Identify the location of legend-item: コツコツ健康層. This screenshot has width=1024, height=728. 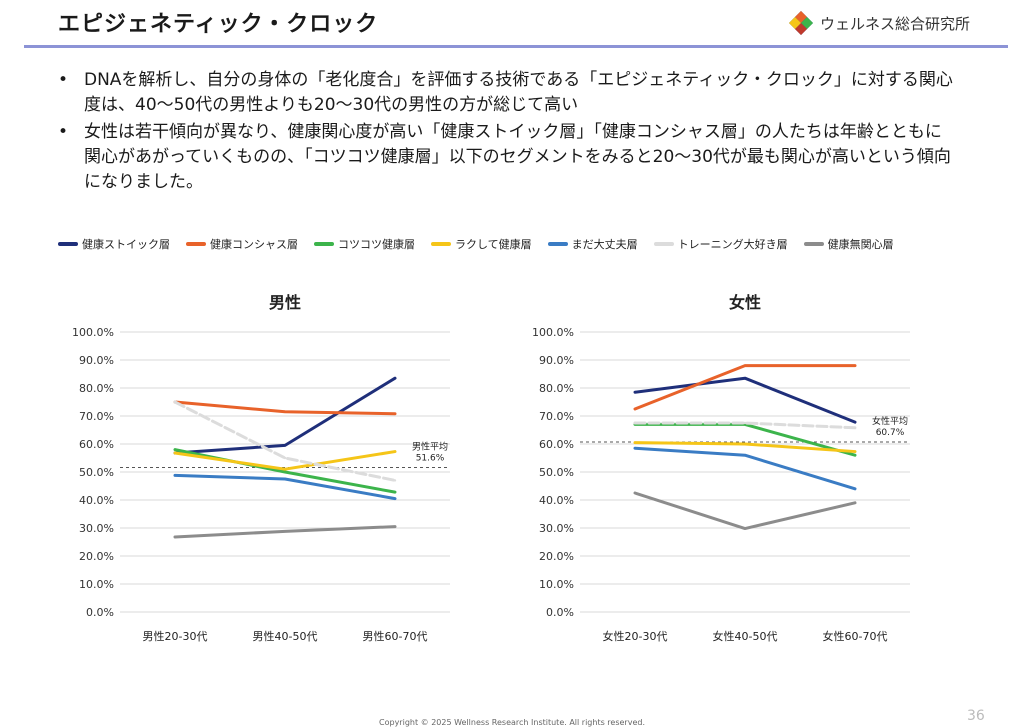
(364, 244).